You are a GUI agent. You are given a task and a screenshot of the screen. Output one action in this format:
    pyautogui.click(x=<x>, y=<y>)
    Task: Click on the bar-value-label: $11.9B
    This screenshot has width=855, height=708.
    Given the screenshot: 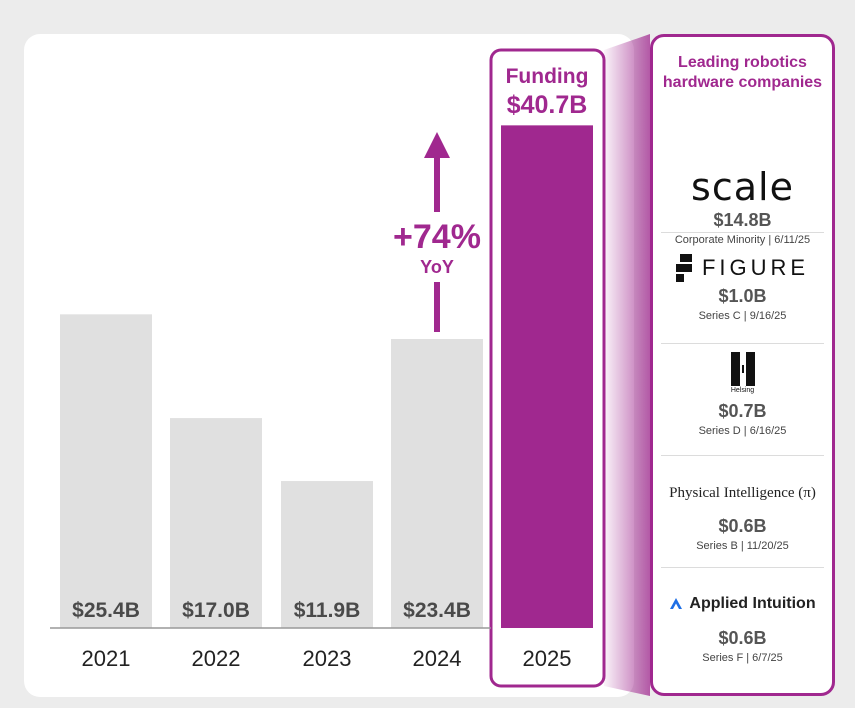 What is the action you would take?
    pyautogui.click(x=327, y=610)
    